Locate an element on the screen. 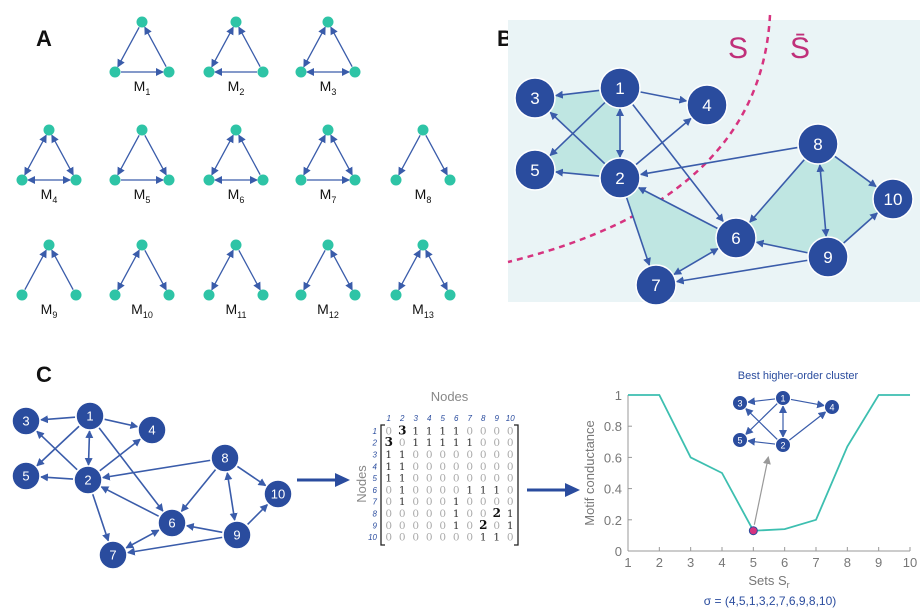 This screenshot has height=608, width=923. x-axis-label: Sets Sr is located at coordinates (768, 581).